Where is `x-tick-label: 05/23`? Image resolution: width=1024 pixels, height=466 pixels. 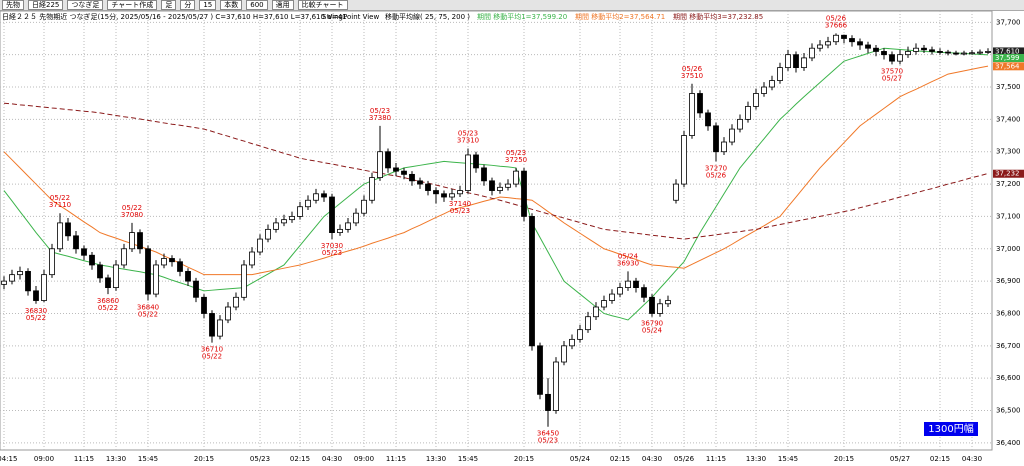 x-tick-label: 05/23 is located at coordinates (260, 459).